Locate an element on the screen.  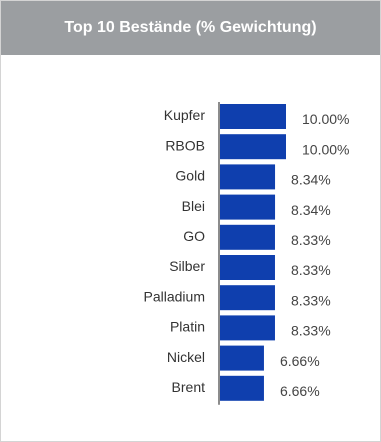
category-label: GO is located at coordinates (194, 236).